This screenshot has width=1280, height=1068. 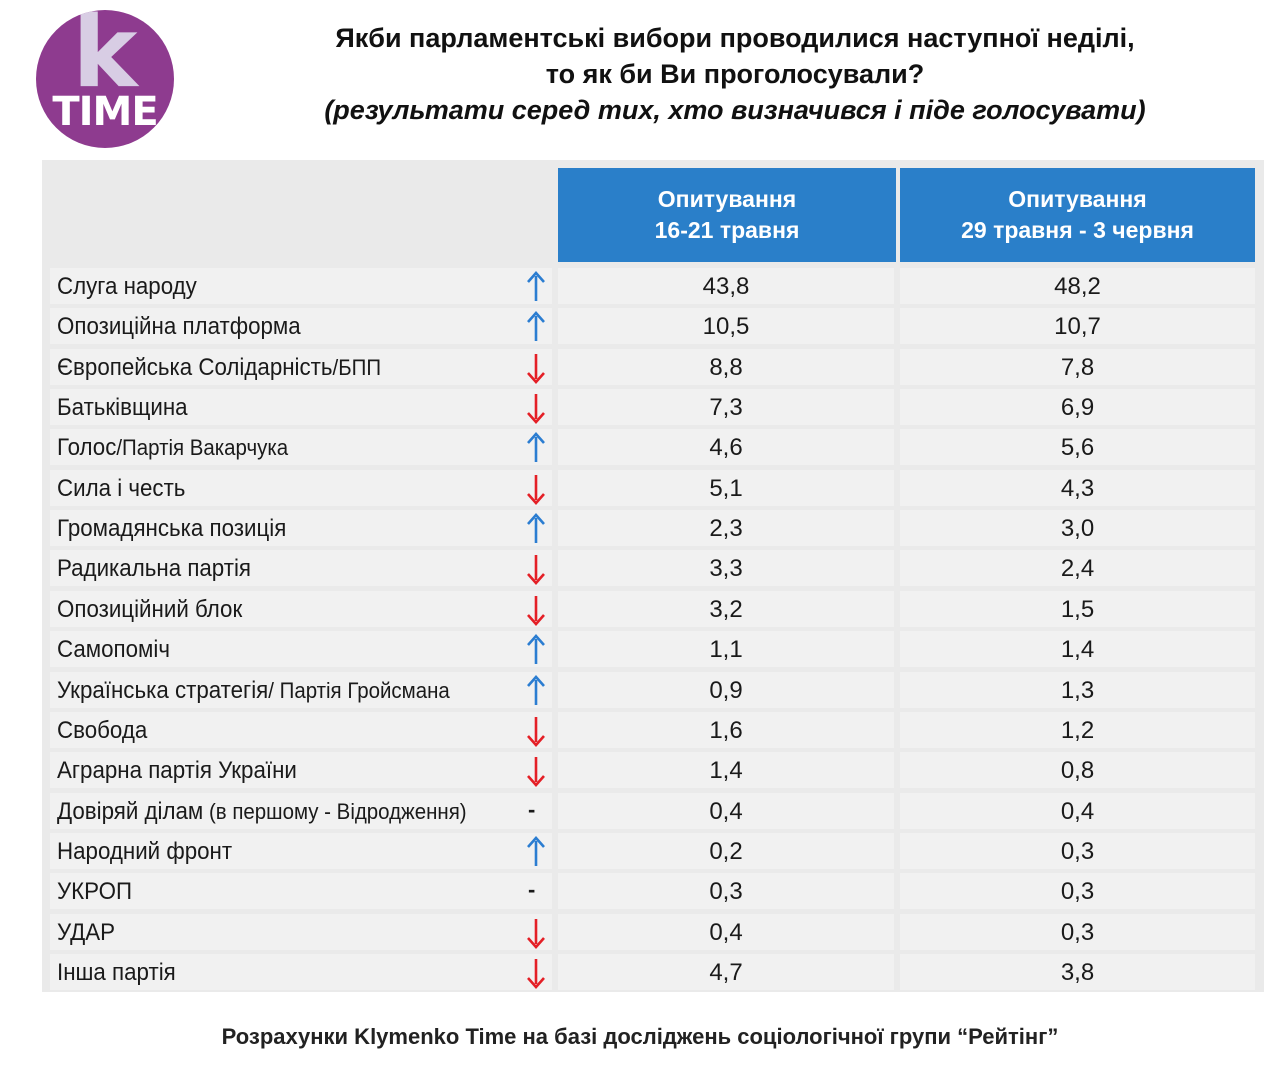 I want to click on party-name-main: Опозиційна платформа, so click(x=179, y=326).